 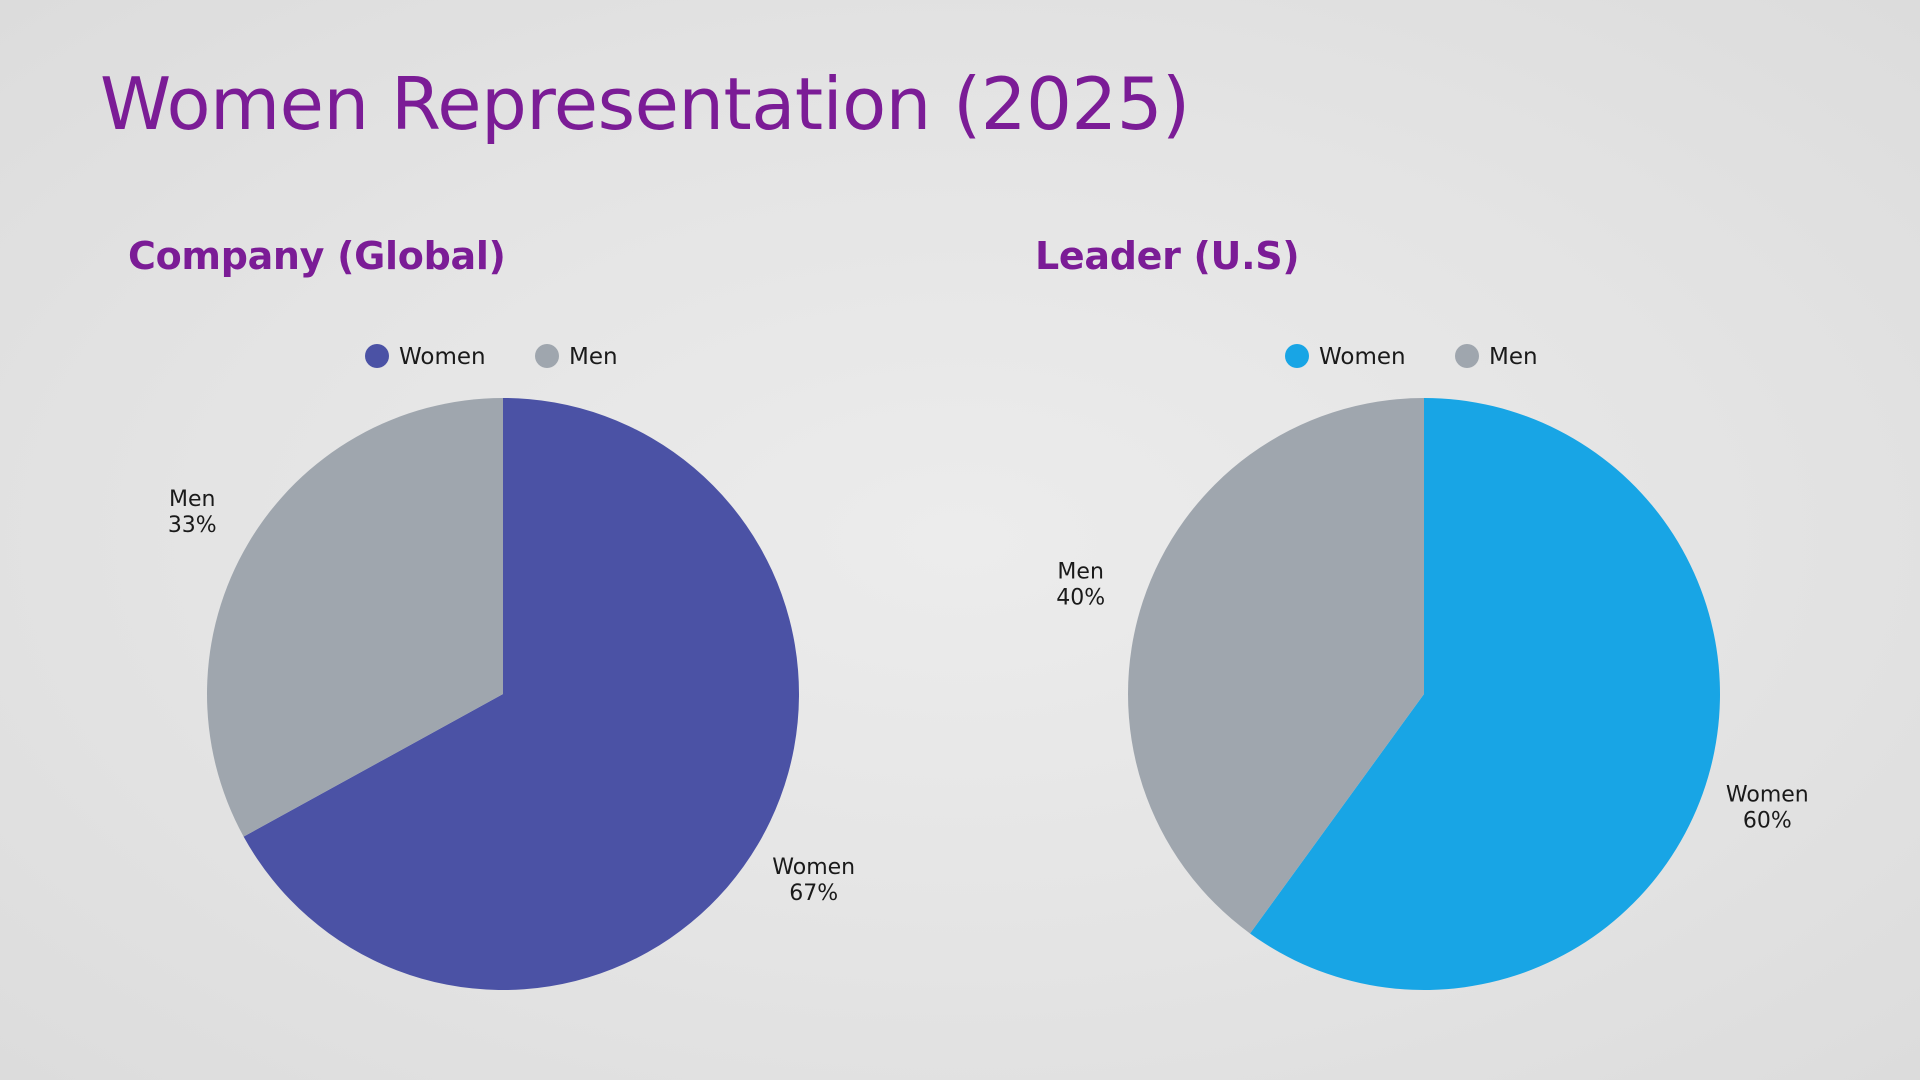 What do you see at coordinates (1080, 597) in the screenshot?
I see `data-label-men-value: 40%` at bounding box center [1080, 597].